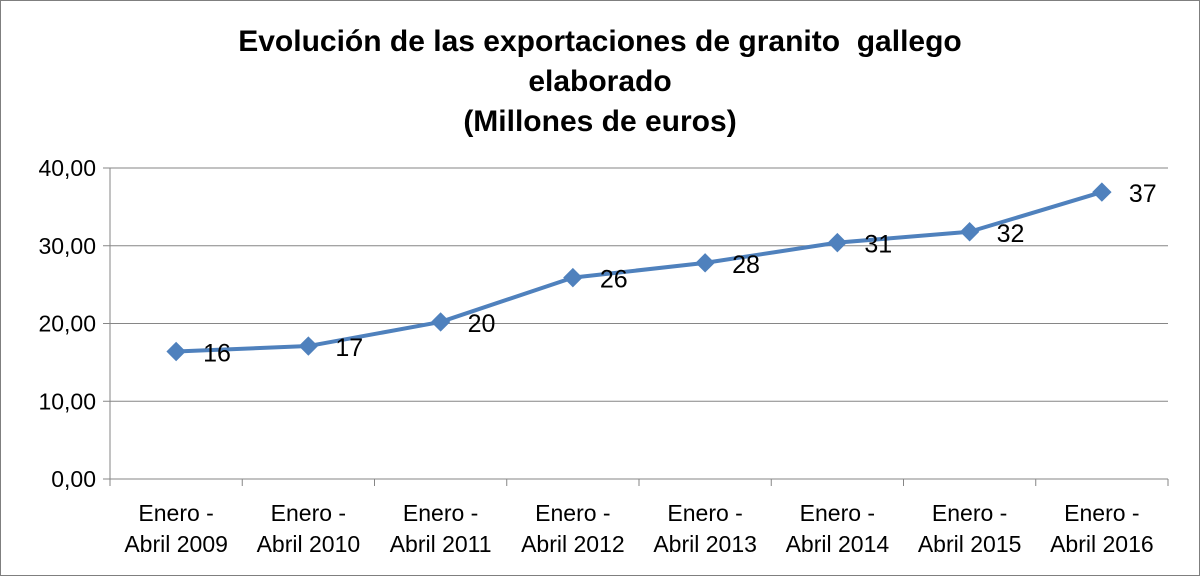 The height and width of the screenshot is (576, 1200). What do you see at coordinates (67, 324) in the screenshot?
I see `y-tick-label: 20,00` at bounding box center [67, 324].